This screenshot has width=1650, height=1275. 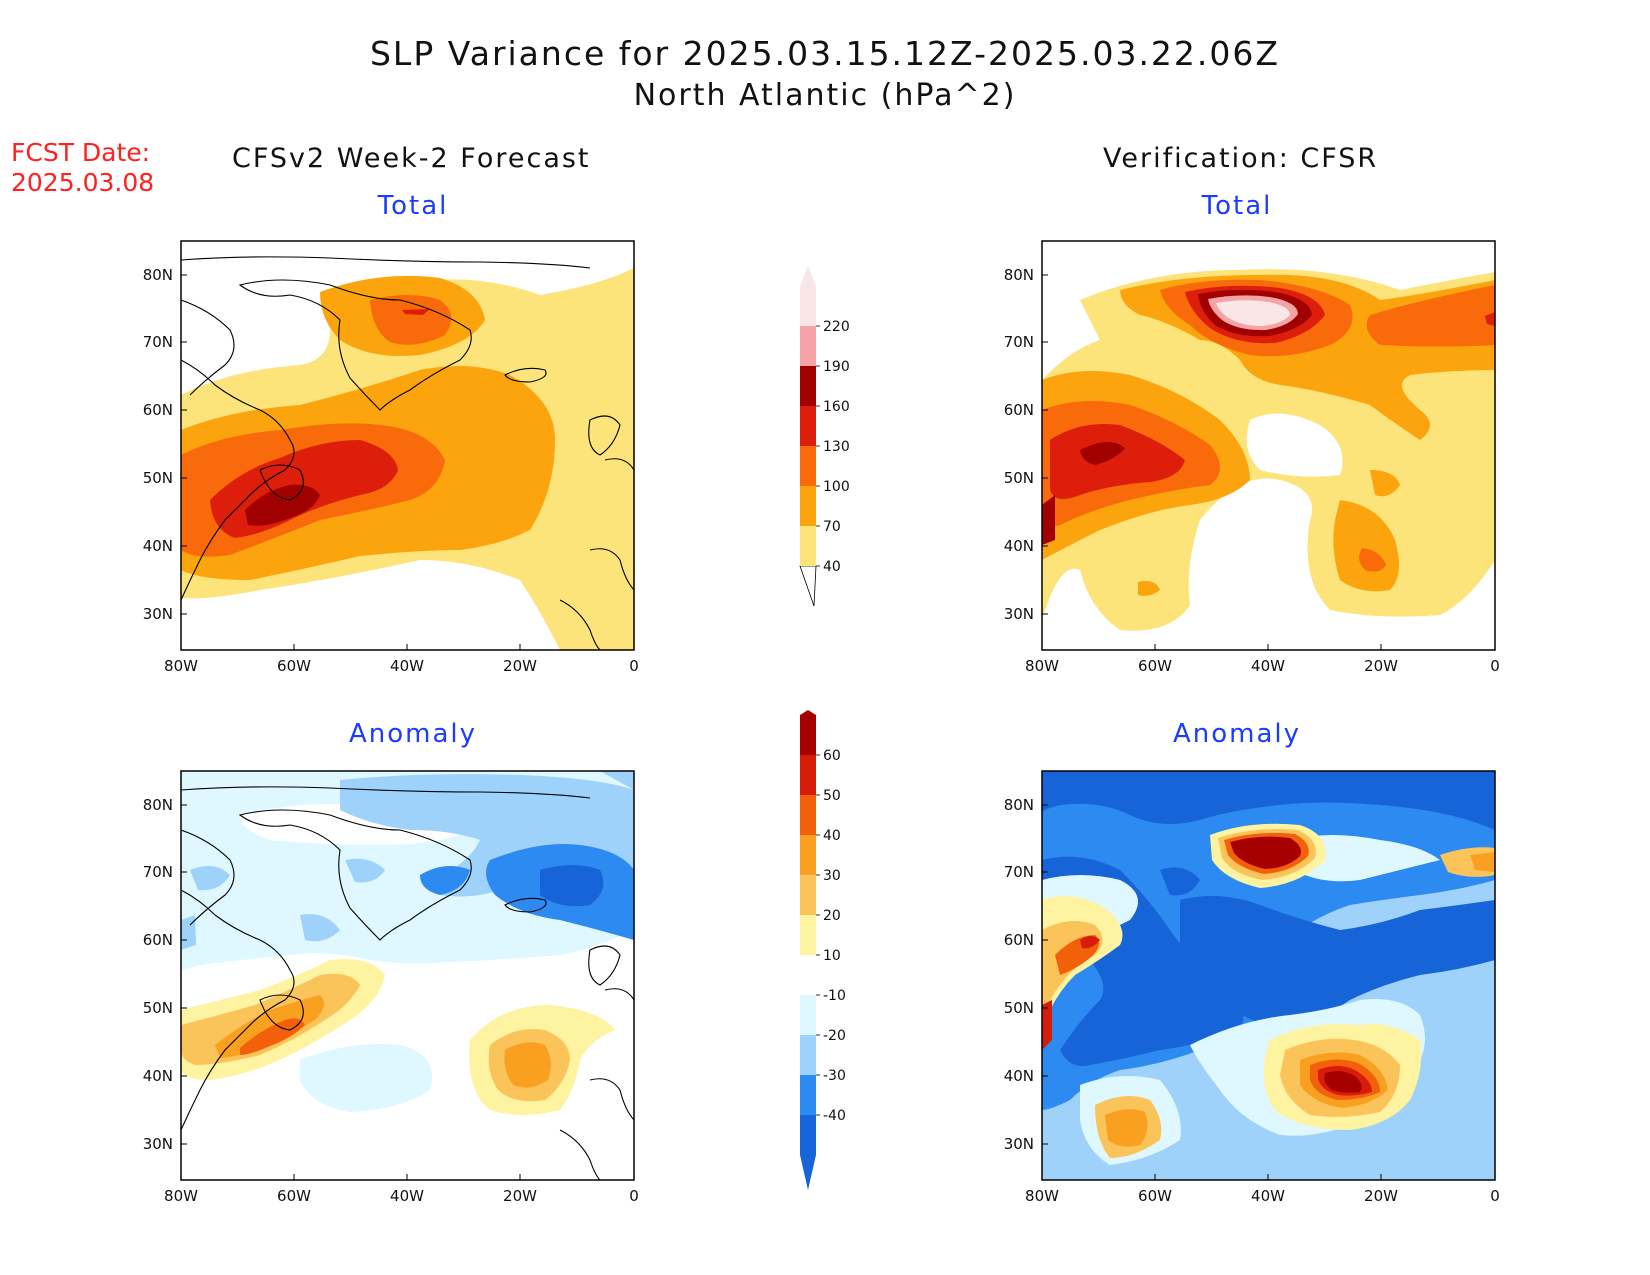 What do you see at coordinates (832, 916) in the screenshot?
I see `colorbar-anomaly-label: 20` at bounding box center [832, 916].